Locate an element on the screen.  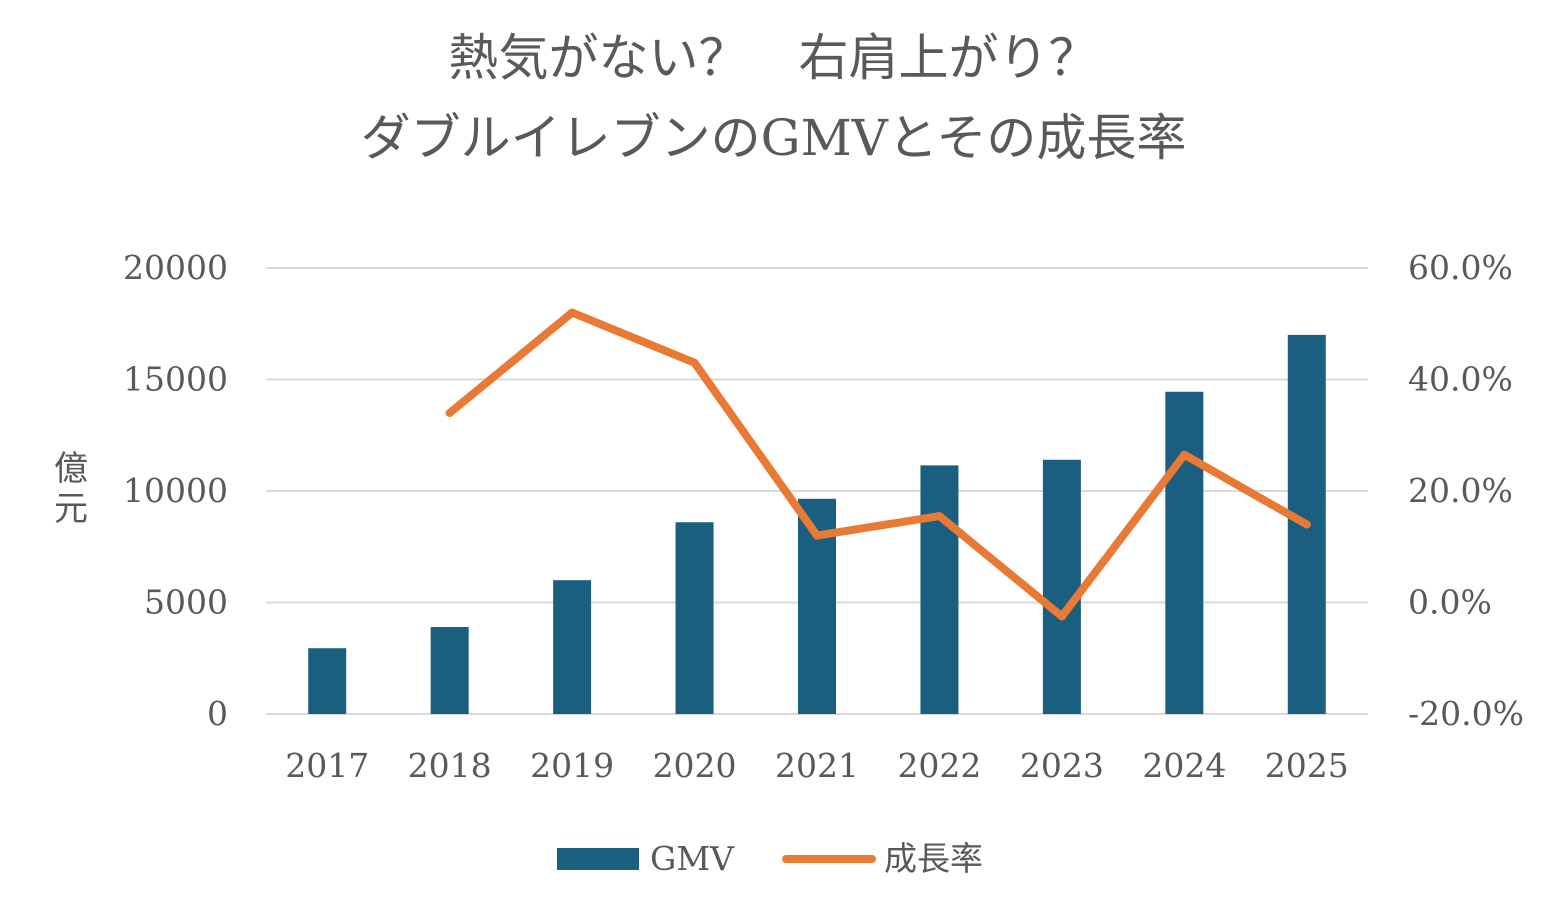
x-axis-tick-label: 2025 is located at coordinates (1307, 765).